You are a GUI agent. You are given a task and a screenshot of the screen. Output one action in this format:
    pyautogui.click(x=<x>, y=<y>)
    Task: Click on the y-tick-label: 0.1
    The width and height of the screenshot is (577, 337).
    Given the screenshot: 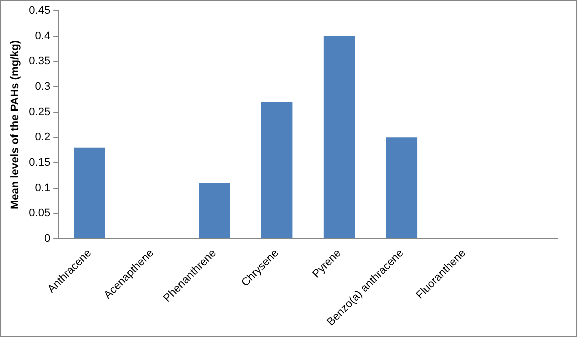 What is the action you would take?
    pyautogui.click(x=43, y=188)
    